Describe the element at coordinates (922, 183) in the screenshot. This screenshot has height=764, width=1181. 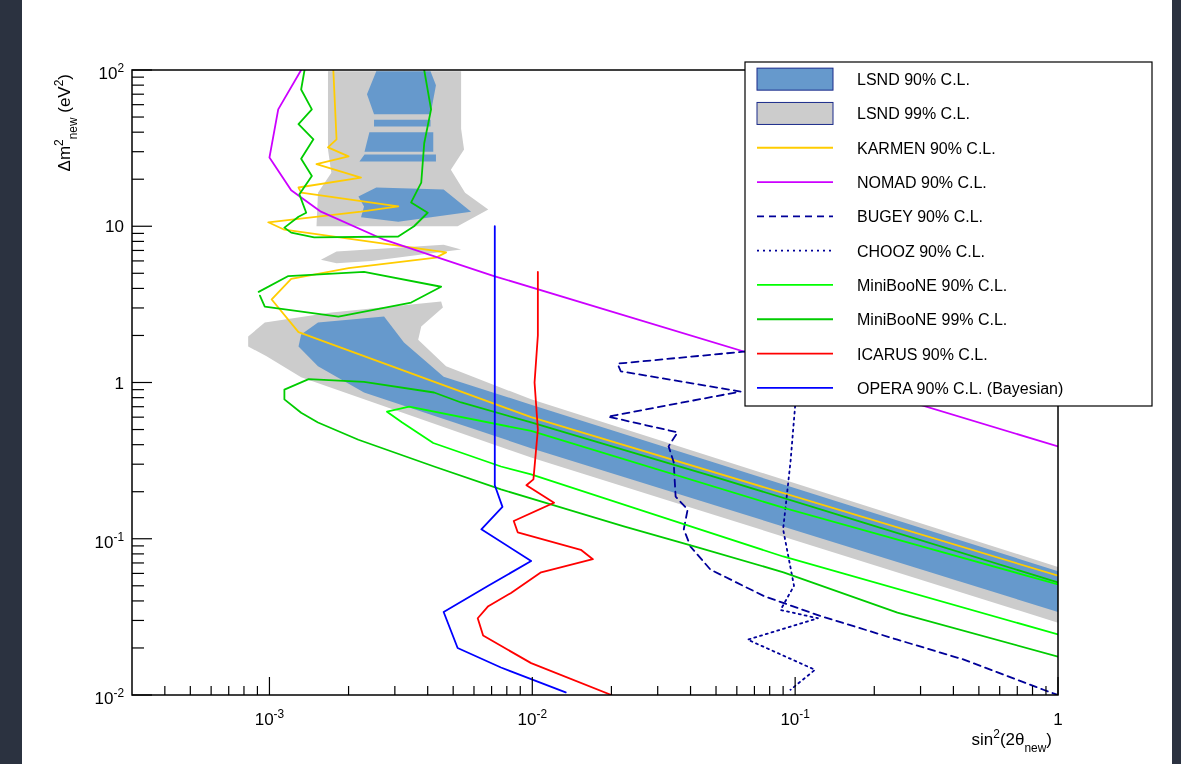
I see `legend-label: NOMAD 90% C.L.` at that location.